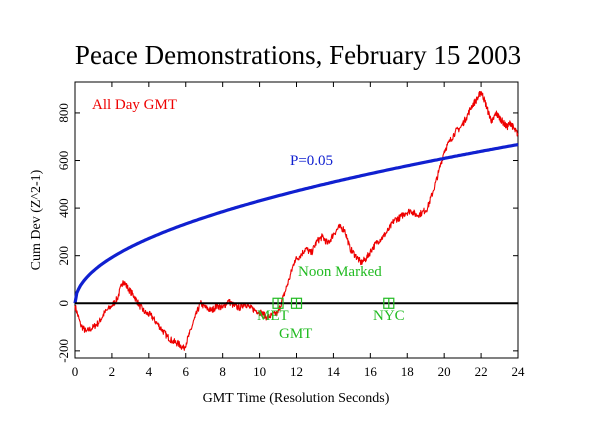  Describe the element at coordinates (63, 208) in the screenshot. I see `y-tick-label: 400` at that location.